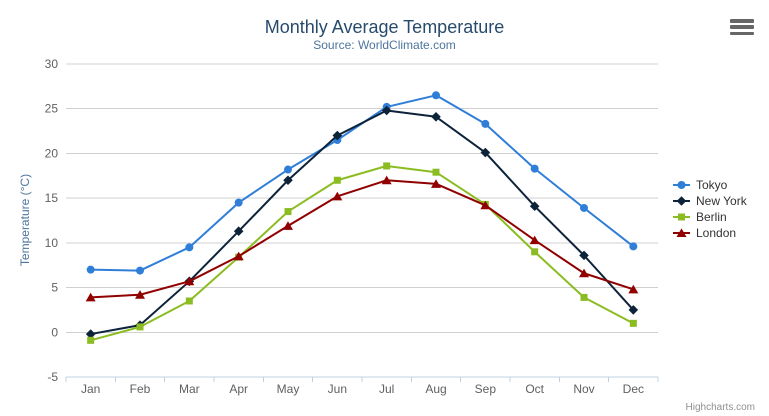 This screenshot has height=416, width=769. Describe the element at coordinates (486, 389) in the screenshot. I see `x-axis-label: Sep` at that location.